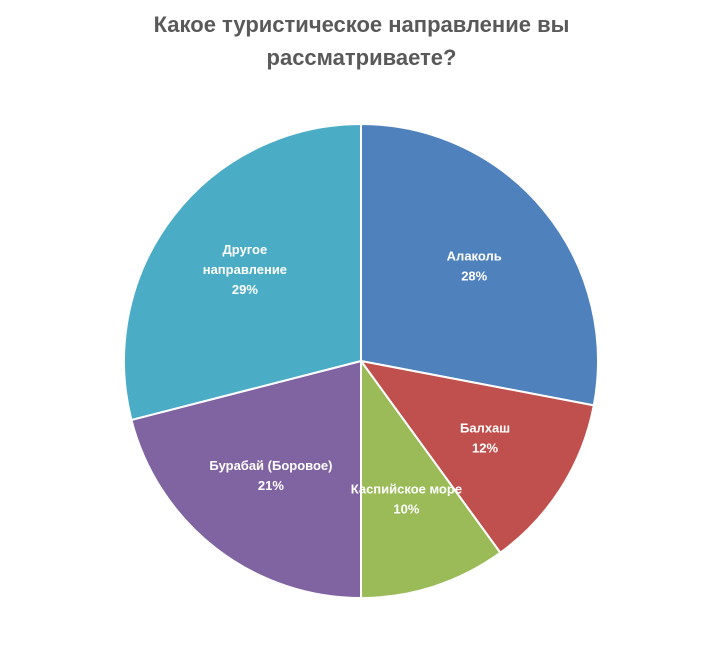 The height and width of the screenshot is (646, 723). Describe the element at coordinates (270, 476) in the screenshot. I see `pie-slice-label-3: Бурабай (Боровое) 21%` at that location.